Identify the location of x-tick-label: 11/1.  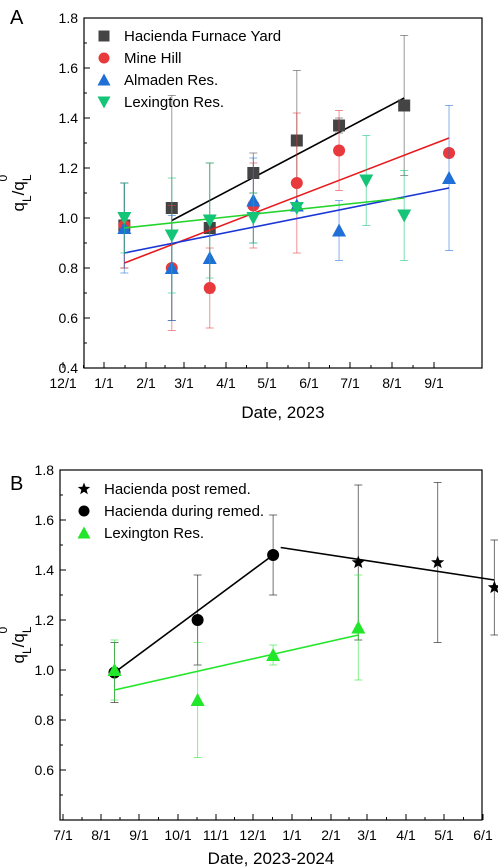
(216, 835).